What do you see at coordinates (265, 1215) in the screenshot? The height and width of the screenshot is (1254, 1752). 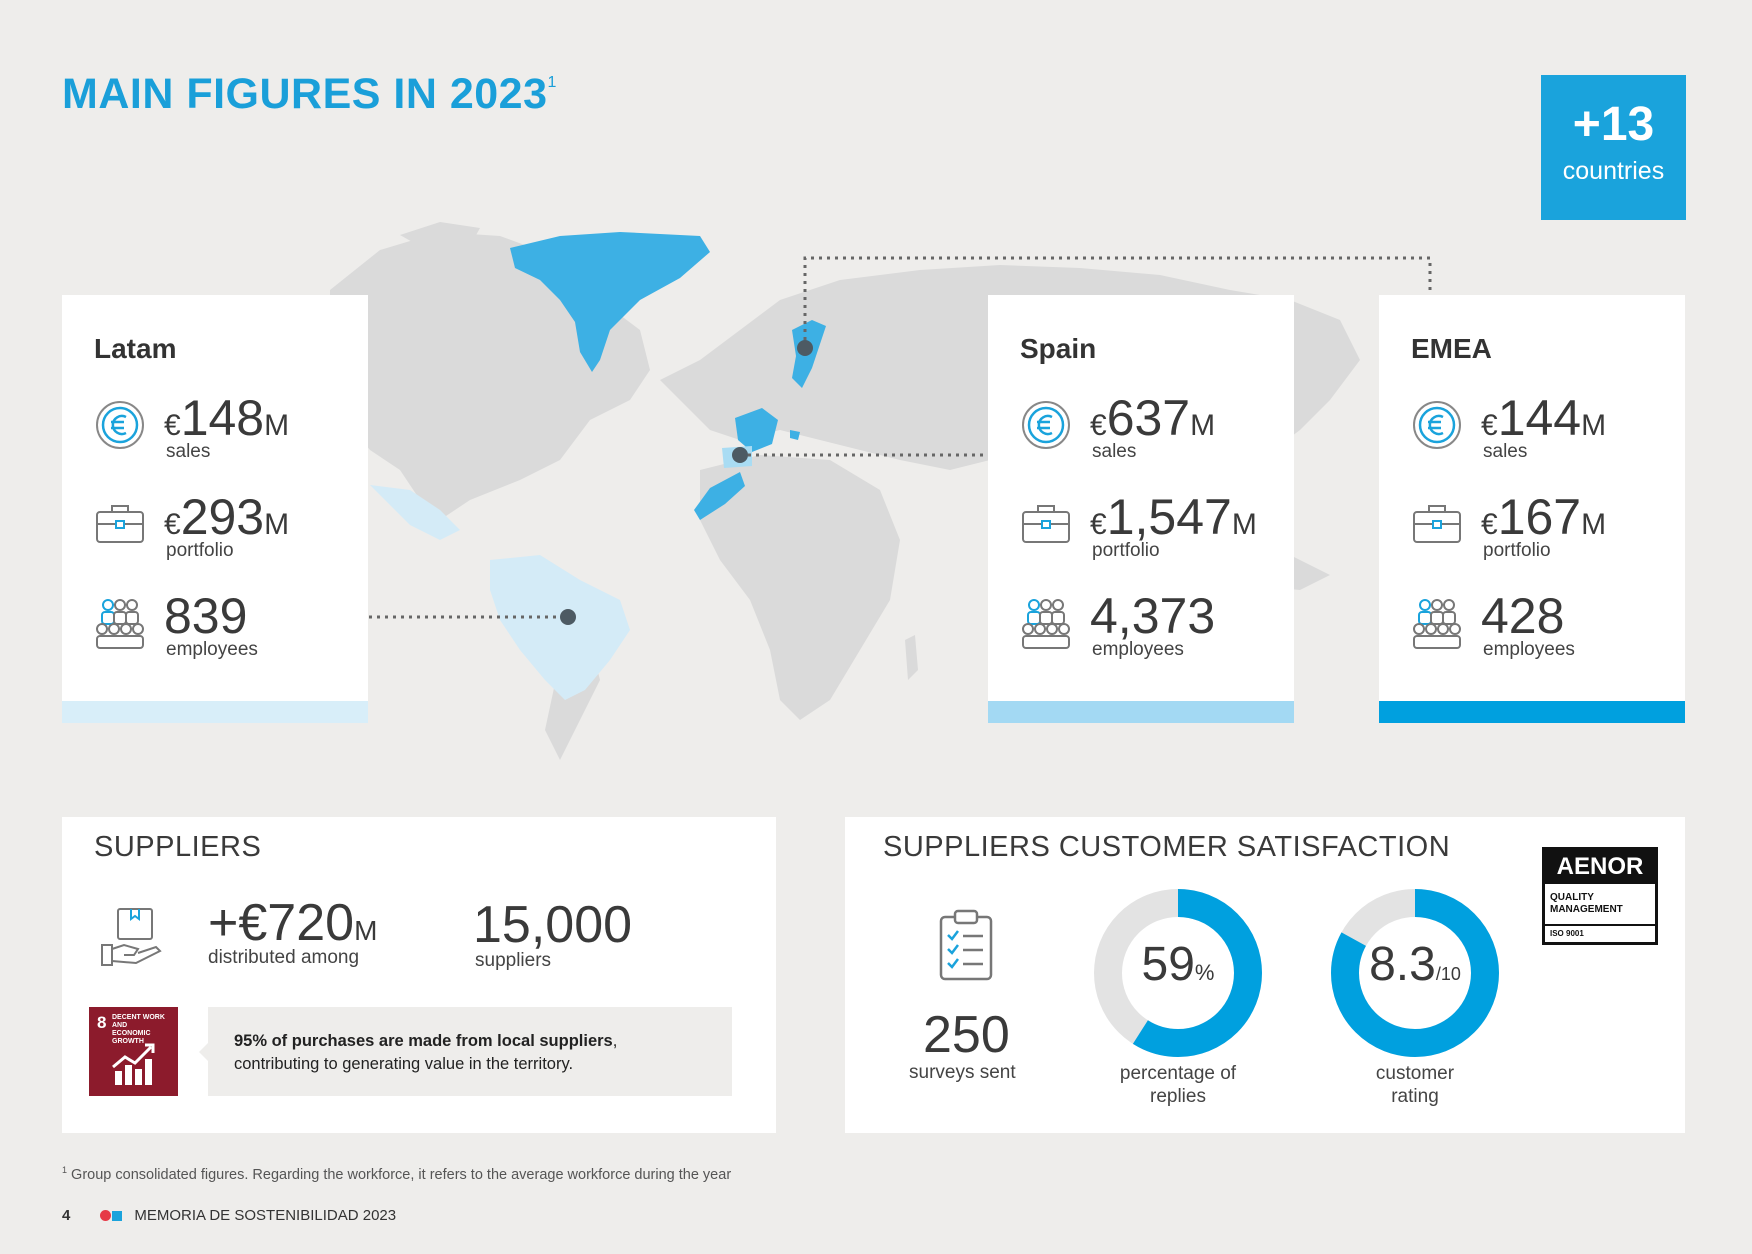 I see `report-name: MEMORIA DE SOSTENIBILIDAD 2023` at bounding box center [265, 1215].